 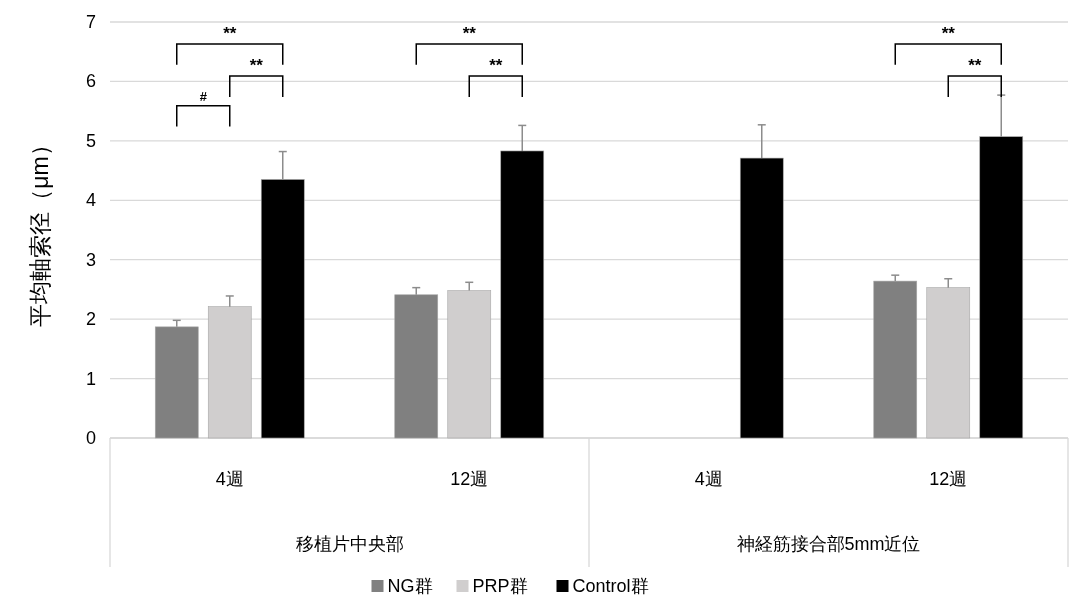 I want to click on y-tick-label: 0, so click(x=90, y=438).